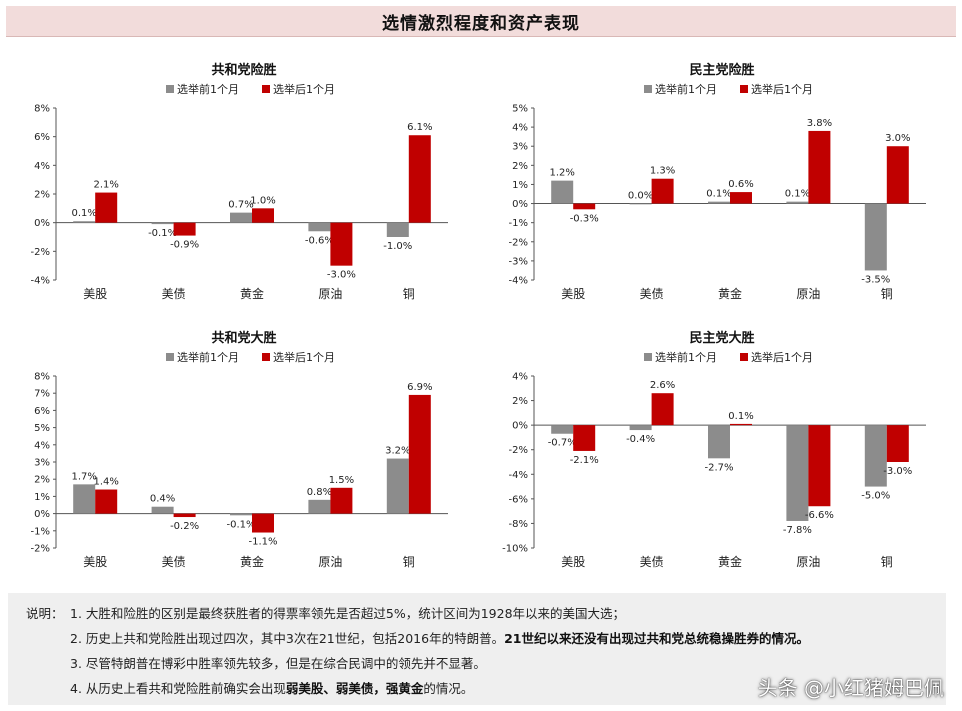 This screenshot has width=962, height=711. What do you see at coordinates (662, 171) in the screenshot?
I see `data-label: 1.3%` at bounding box center [662, 171].